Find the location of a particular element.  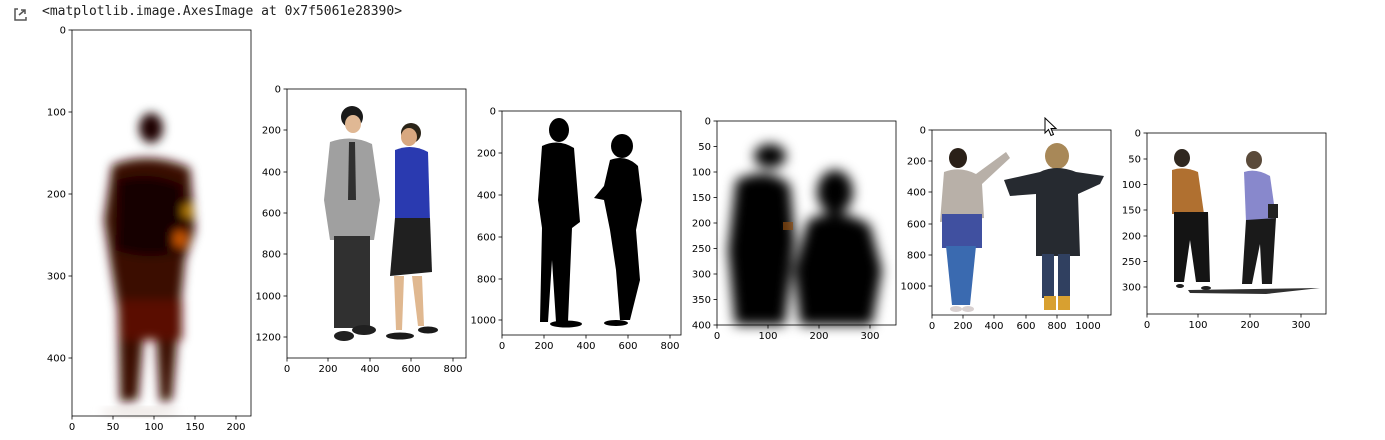

plot-6-xtick: 200 is located at coordinates (1249, 325).